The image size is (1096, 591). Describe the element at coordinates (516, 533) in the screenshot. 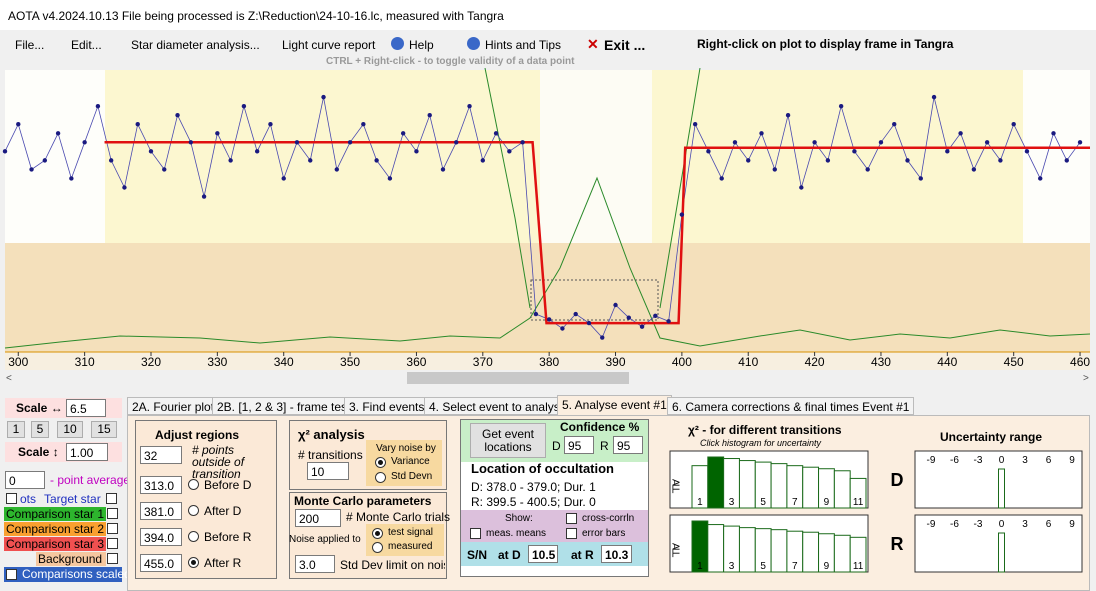

I see `means-label: meas. means` at that location.